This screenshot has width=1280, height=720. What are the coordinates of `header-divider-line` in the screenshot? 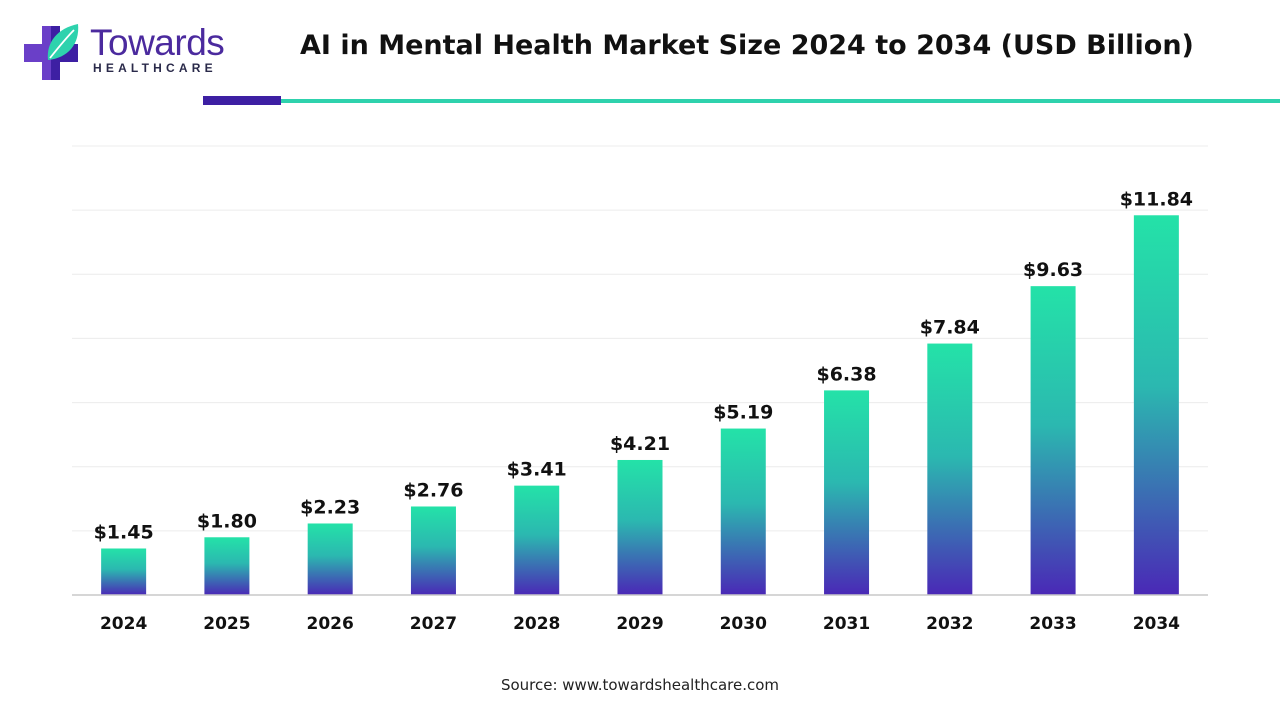 It's located at (780, 101).